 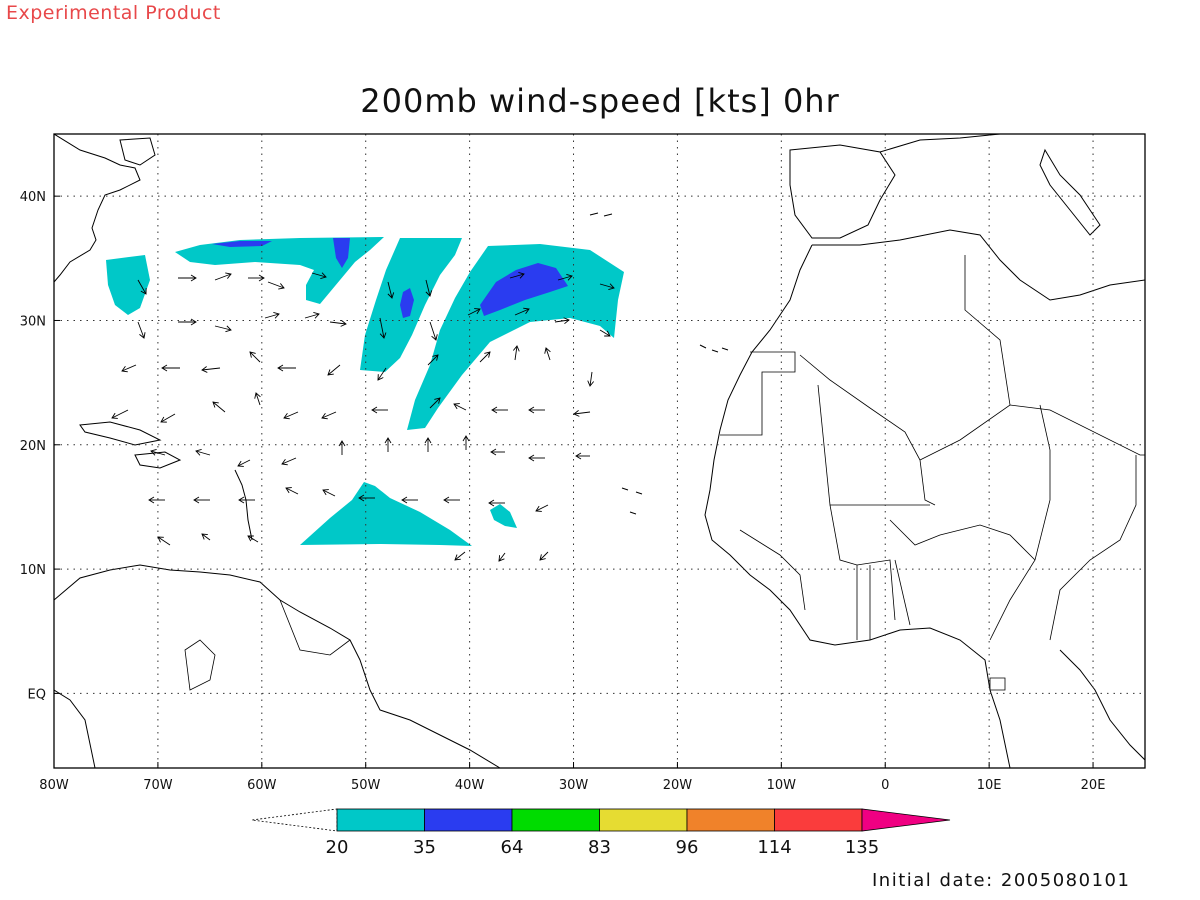 What do you see at coordinates (158, 460) in the screenshot?
I see `hispaniola` at bounding box center [158, 460].